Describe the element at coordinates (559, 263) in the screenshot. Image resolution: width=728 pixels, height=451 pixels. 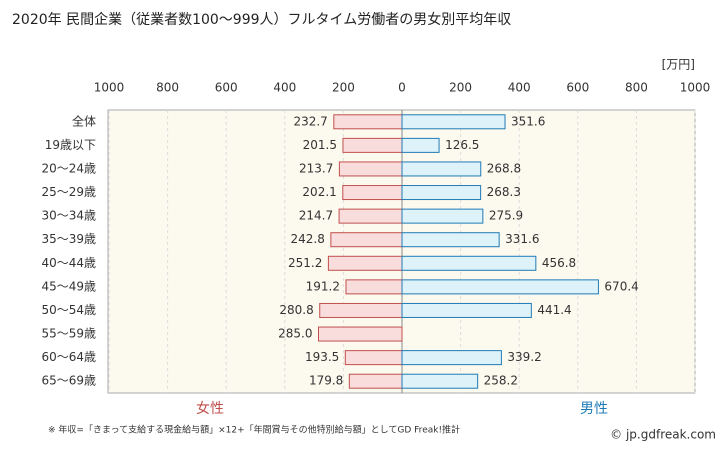
I see `value-label: 456.8` at that location.